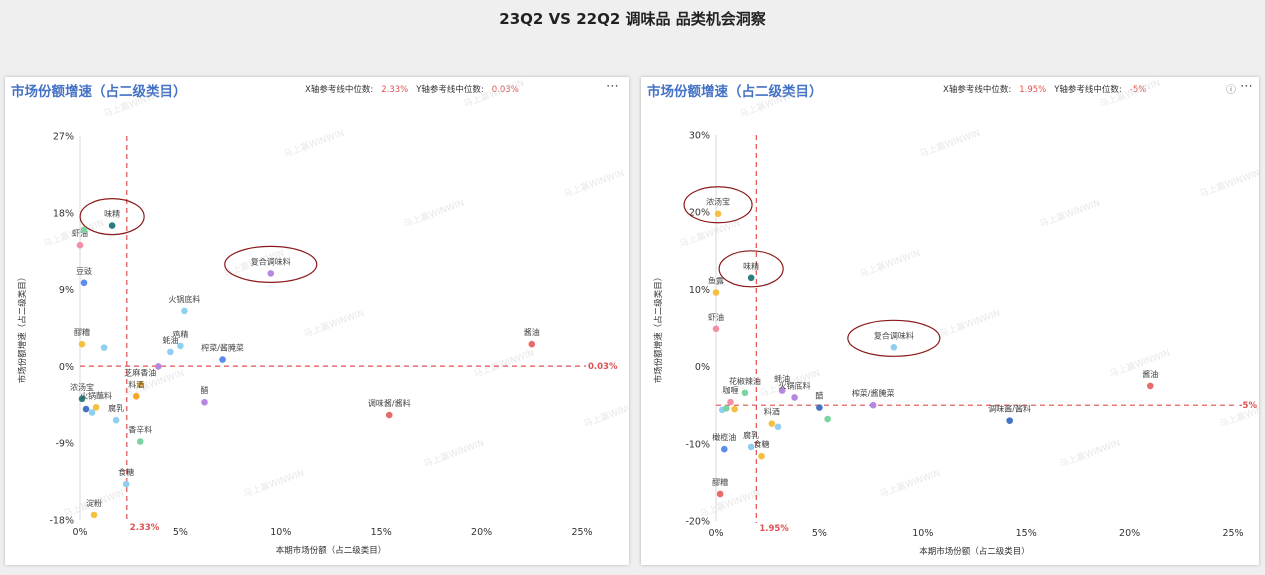 The image size is (1265, 575). What do you see at coordinates (716, 280) in the screenshot?
I see `data-label: 鱼露` at bounding box center [716, 280].